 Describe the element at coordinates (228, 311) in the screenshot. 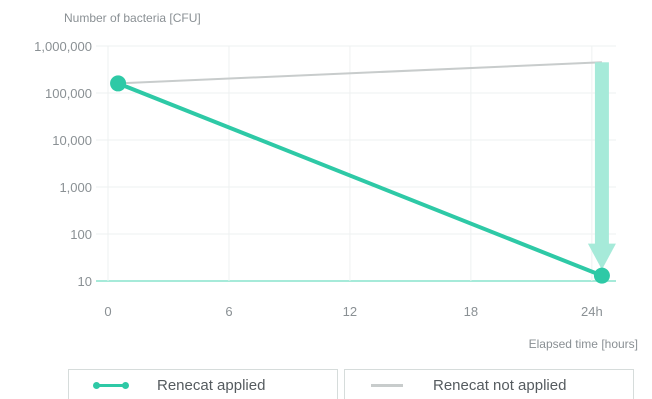

I see `x-tick-label: 6` at that location.